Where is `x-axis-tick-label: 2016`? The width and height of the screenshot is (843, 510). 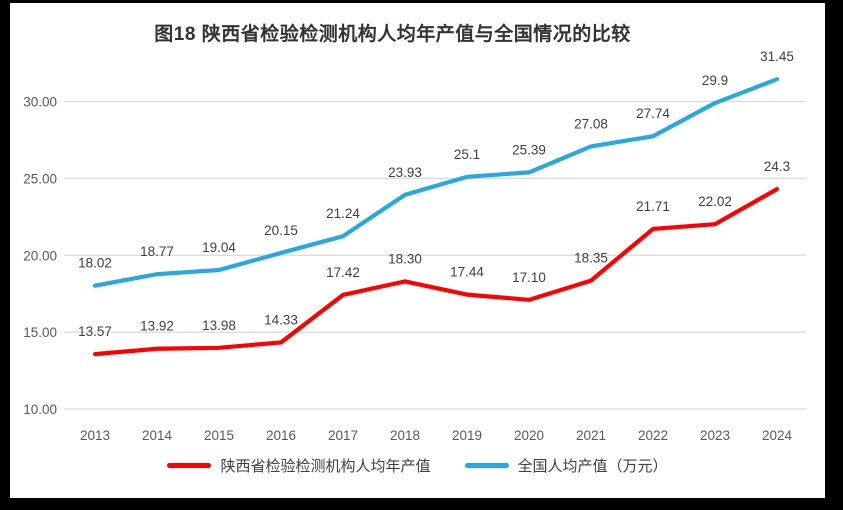
x-axis-tick-label: 2016 is located at coordinates (281, 435).